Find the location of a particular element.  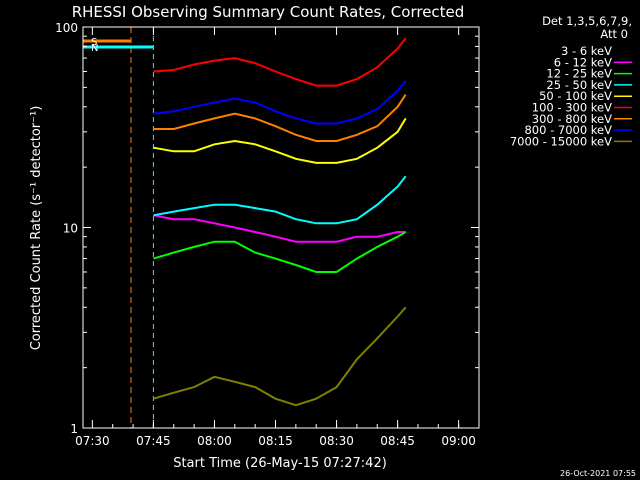

x-tick-label: 09:00 is located at coordinates (458, 441).